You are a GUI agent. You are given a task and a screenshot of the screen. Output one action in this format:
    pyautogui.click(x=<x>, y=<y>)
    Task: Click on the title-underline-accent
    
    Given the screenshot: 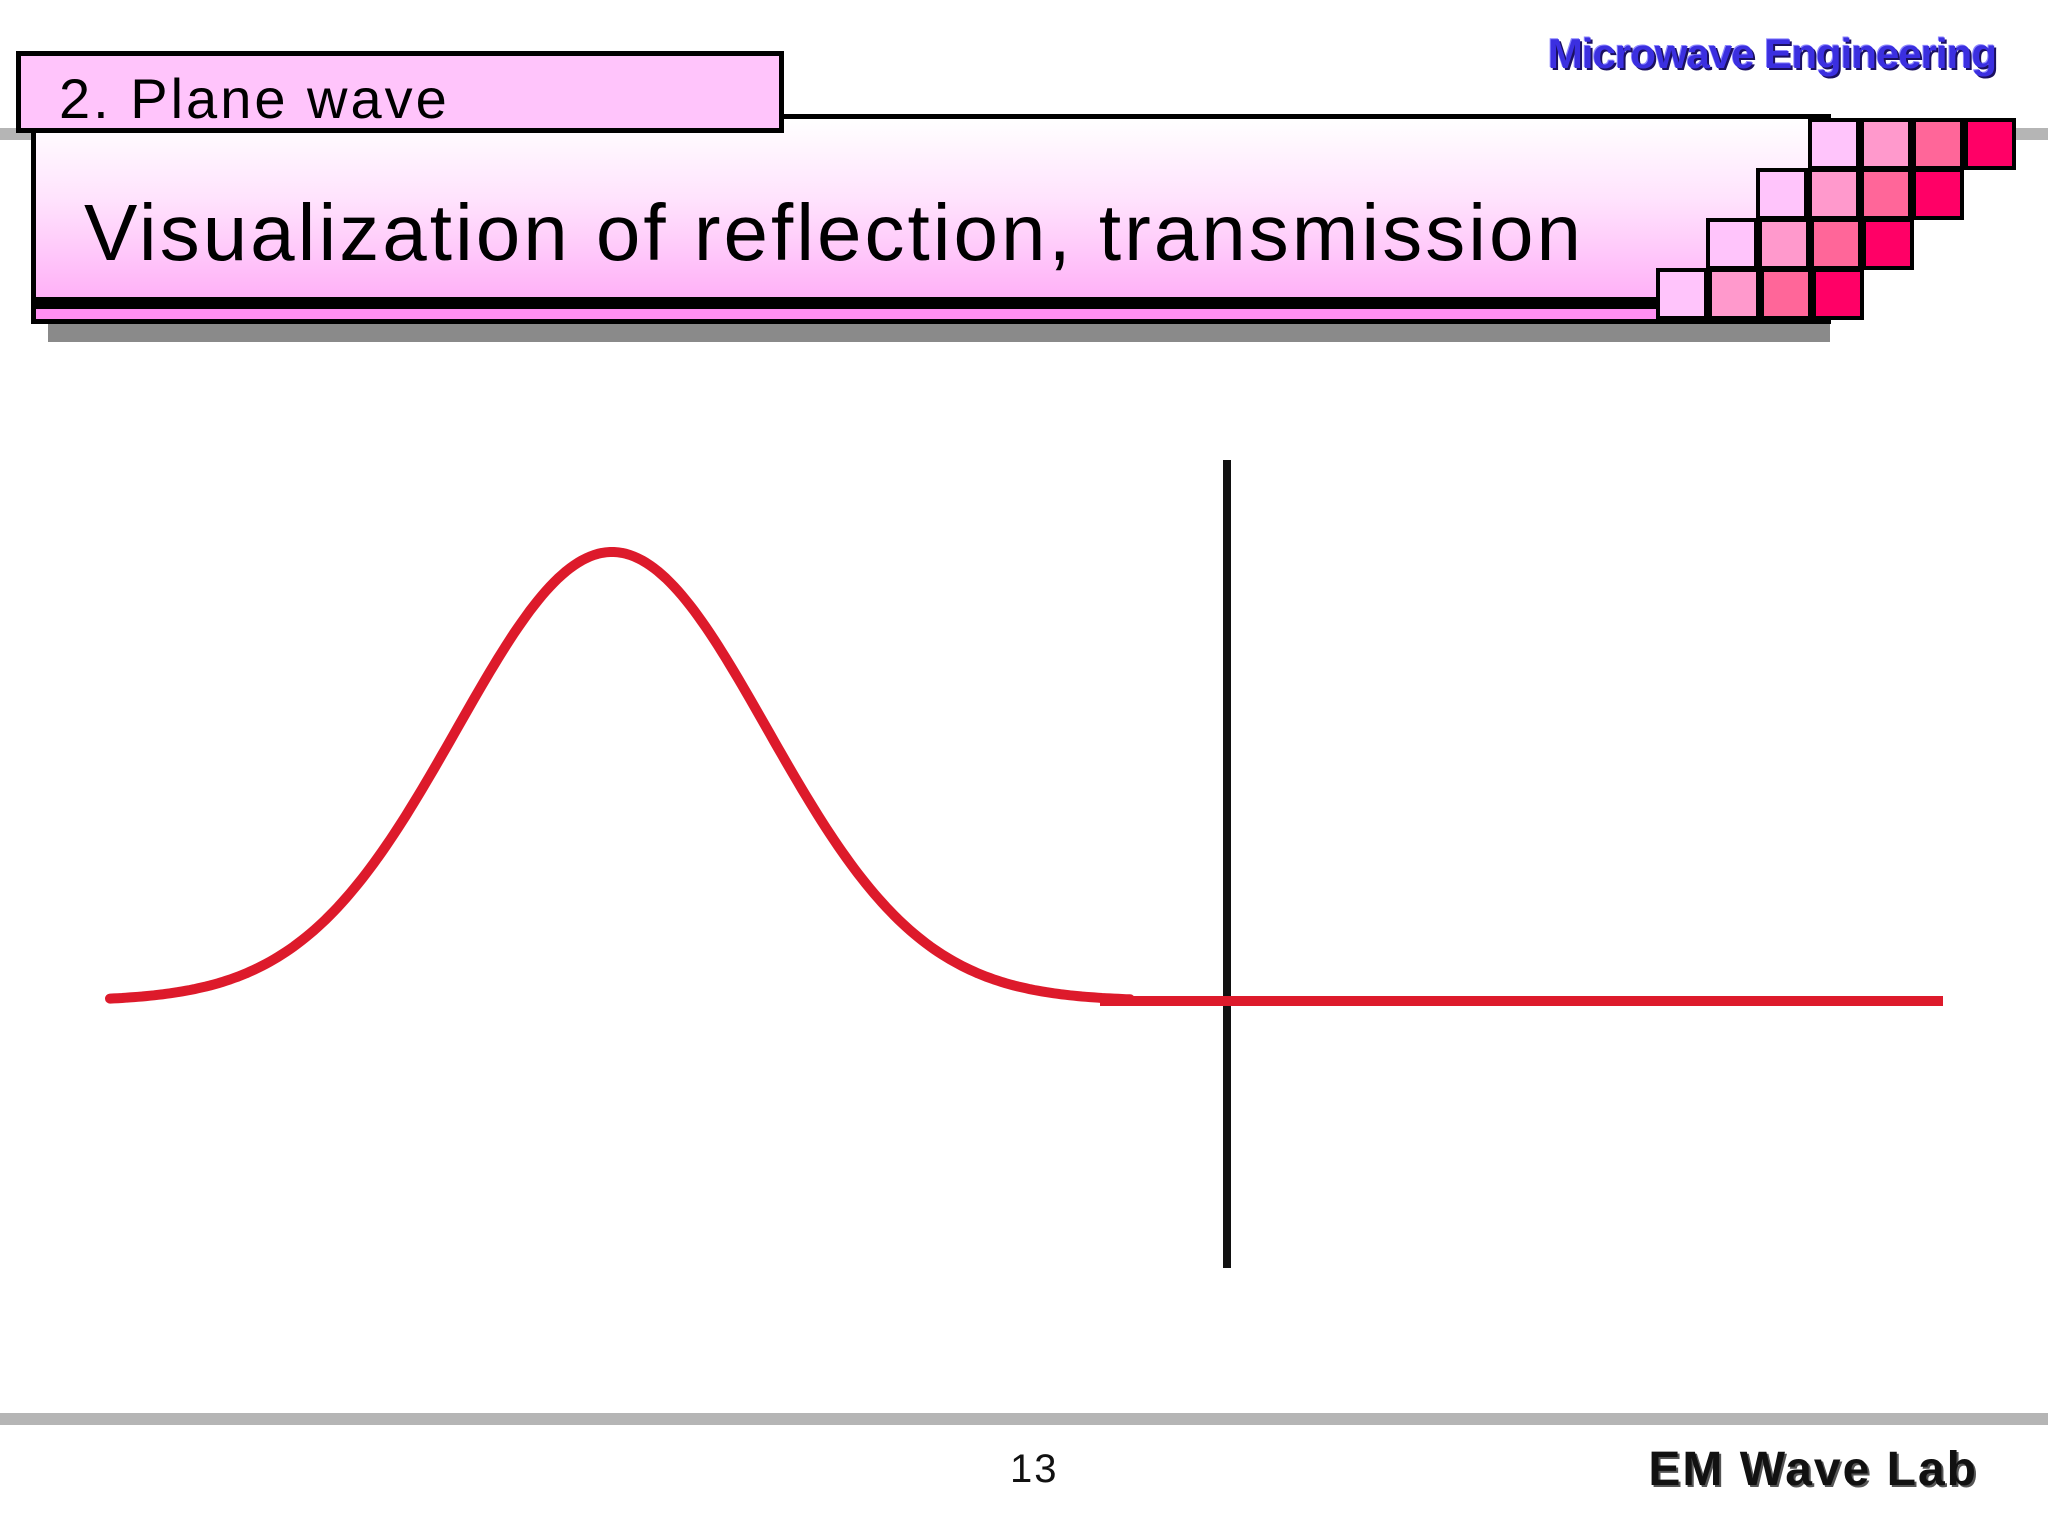 What is the action you would take?
    pyautogui.click(x=931, y=314)
    